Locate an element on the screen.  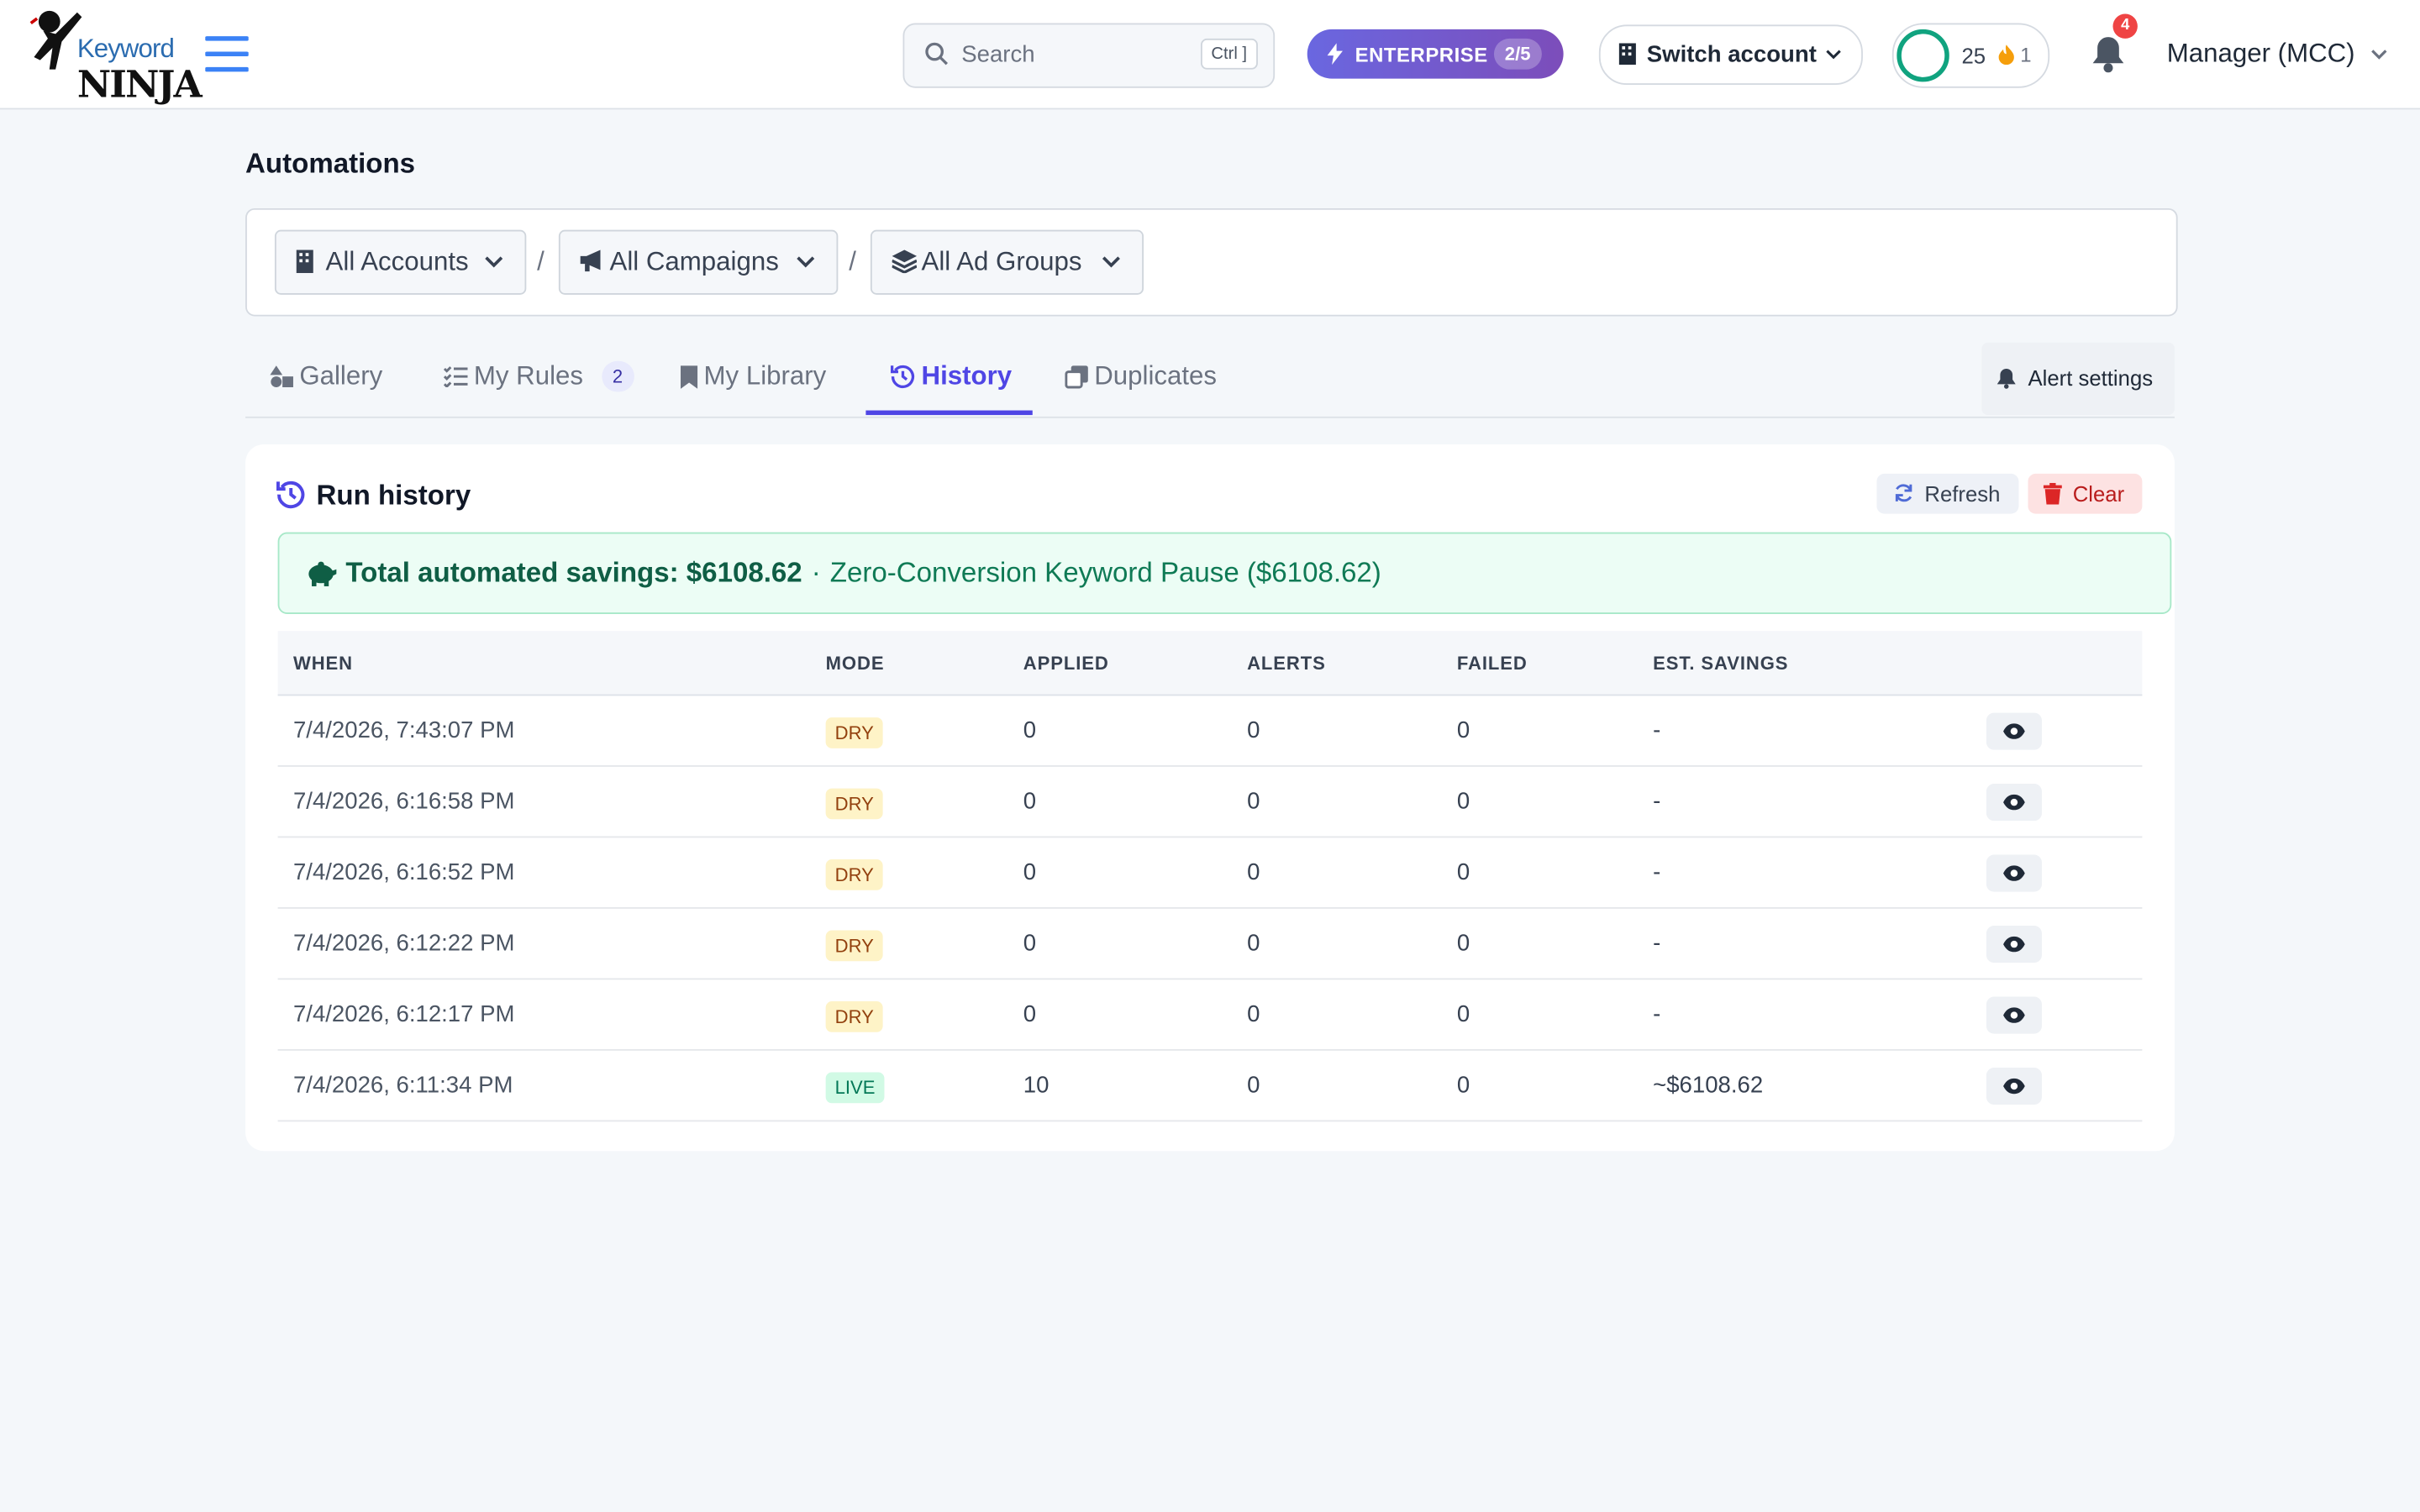
tab: Gallery is located at coordinates (326, 376).